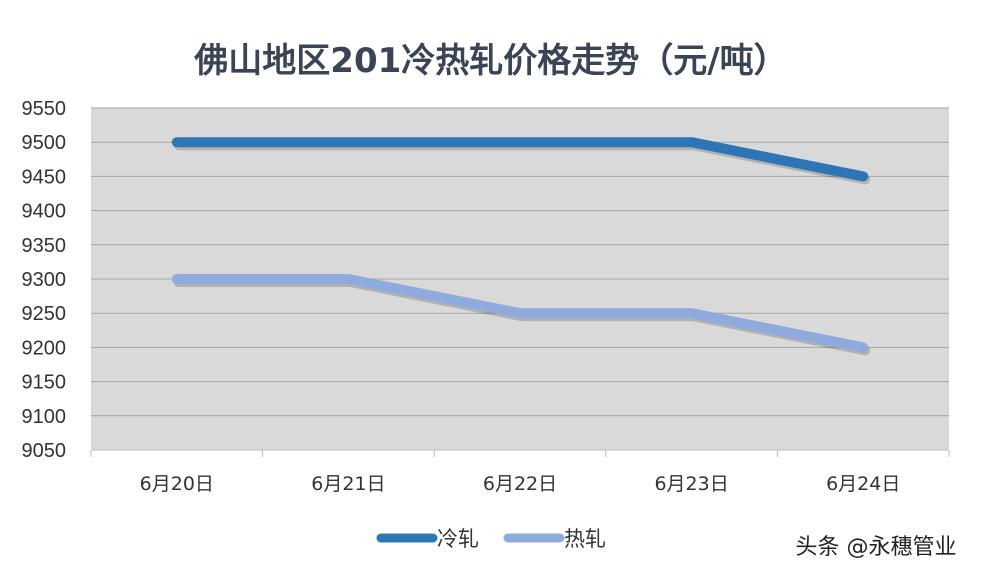 The image size is (982, 578). What do you see at coordinates (44, 314) in the screenshot?
I see `y-tick-label: 9250` at bounding box center [44, 314].